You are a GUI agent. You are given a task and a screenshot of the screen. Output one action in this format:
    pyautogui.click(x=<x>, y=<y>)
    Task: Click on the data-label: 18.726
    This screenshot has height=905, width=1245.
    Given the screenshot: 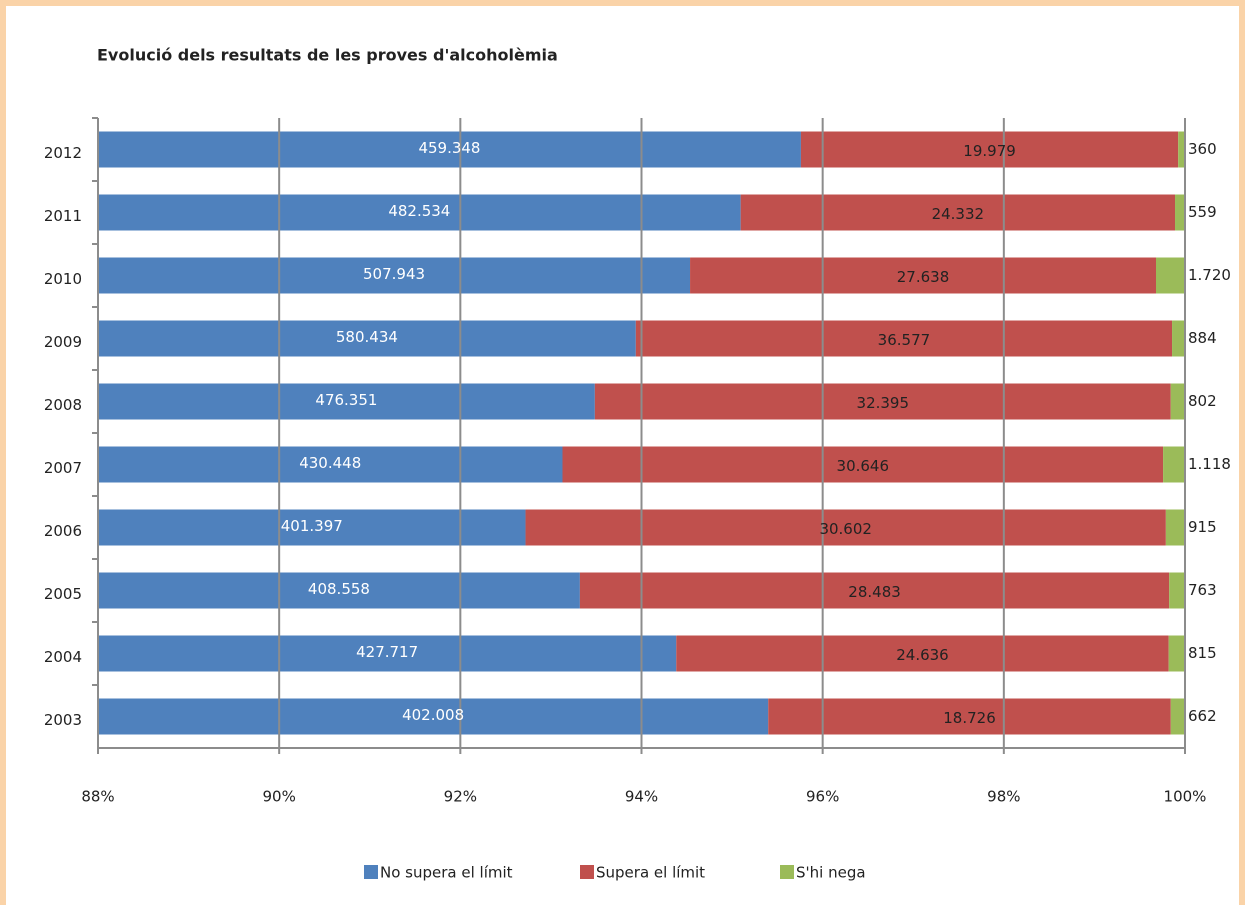 What is the action you would take?
    pyautogui.click(x=969, y=718)
    